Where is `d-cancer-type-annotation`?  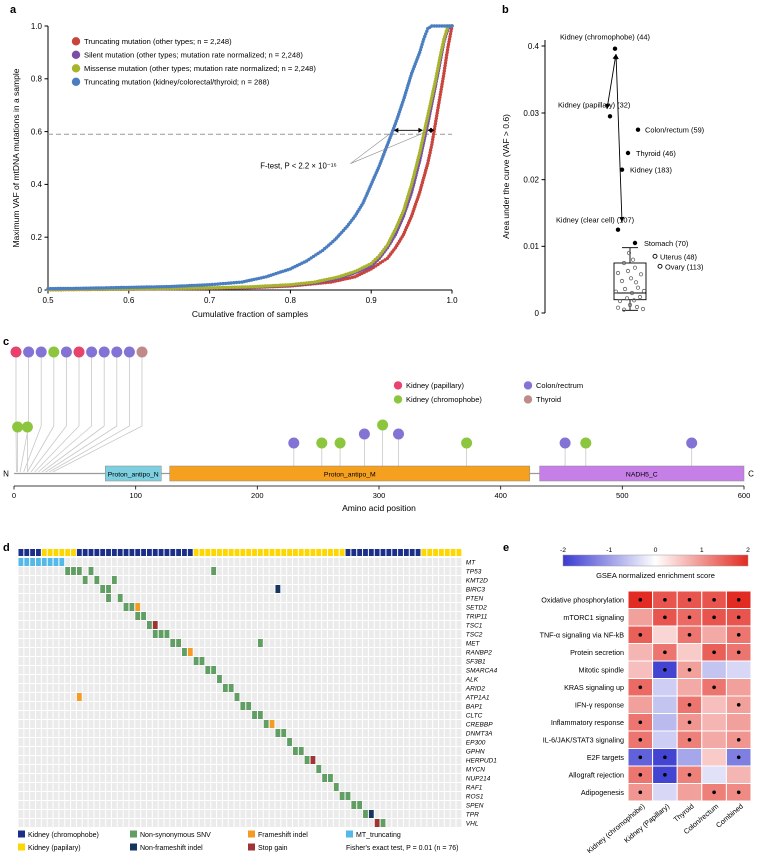 d-cancer-type-annotation is located at coordinates (240, 552).